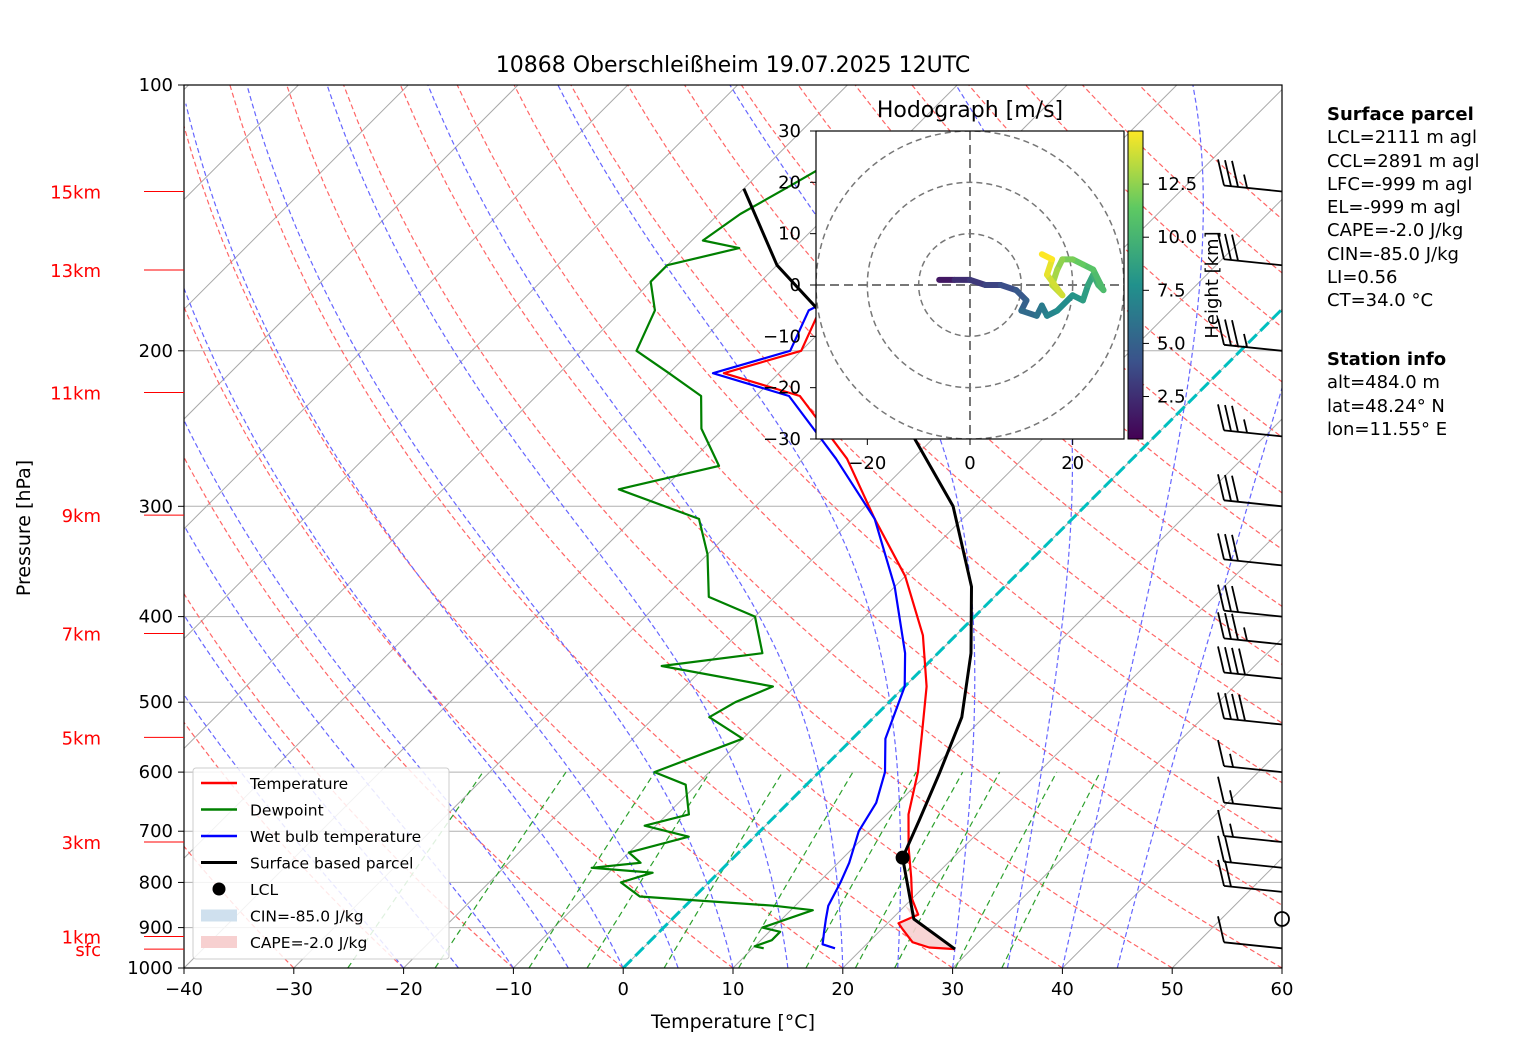 The height and width of the screenshot is (1058, 1517). What do you see at coordinates (902, 857) in the screenshot?
I see `lcl-marker` at bounding box center [902, 857].